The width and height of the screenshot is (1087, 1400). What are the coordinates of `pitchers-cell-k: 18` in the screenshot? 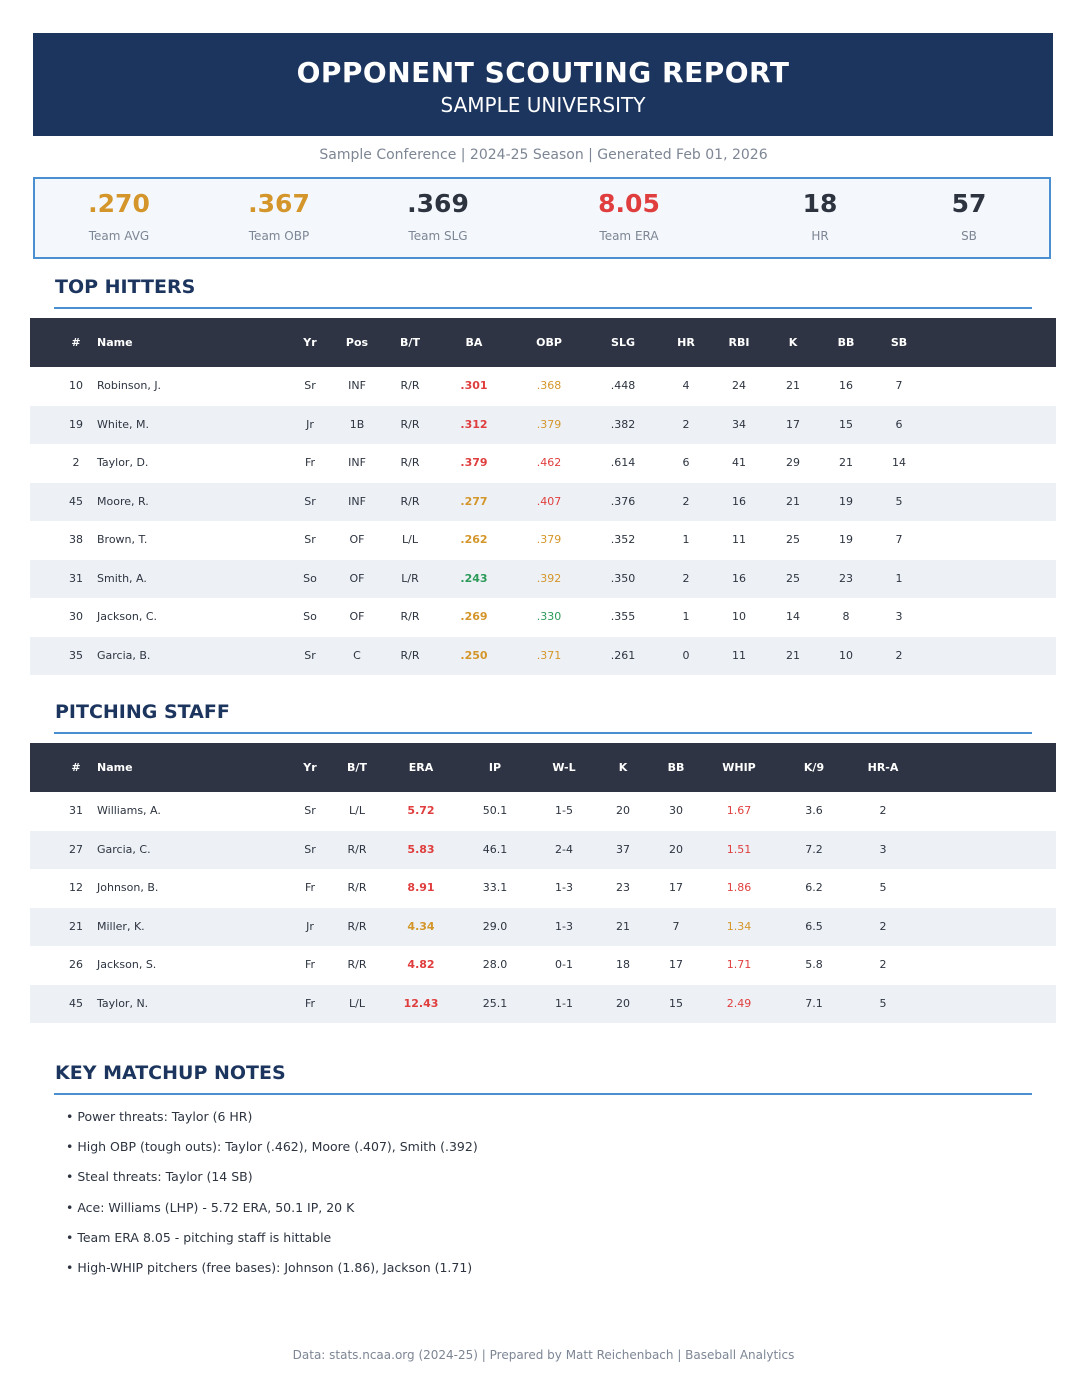 It's located at (623, 964).